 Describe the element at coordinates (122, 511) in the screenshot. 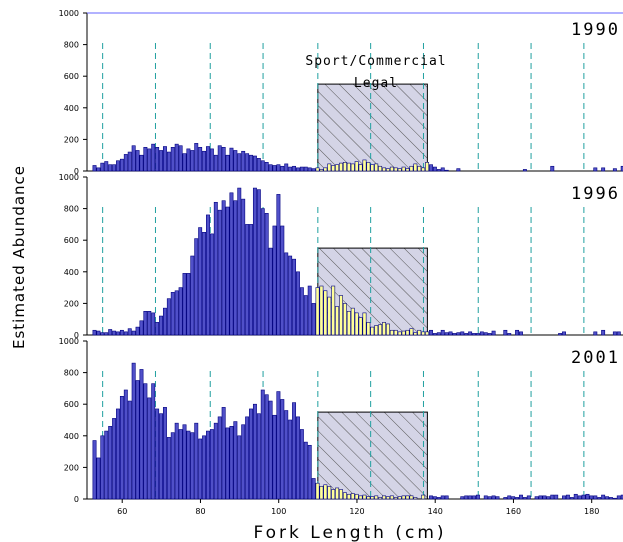

I see `x-tick-label: 60` at that location.